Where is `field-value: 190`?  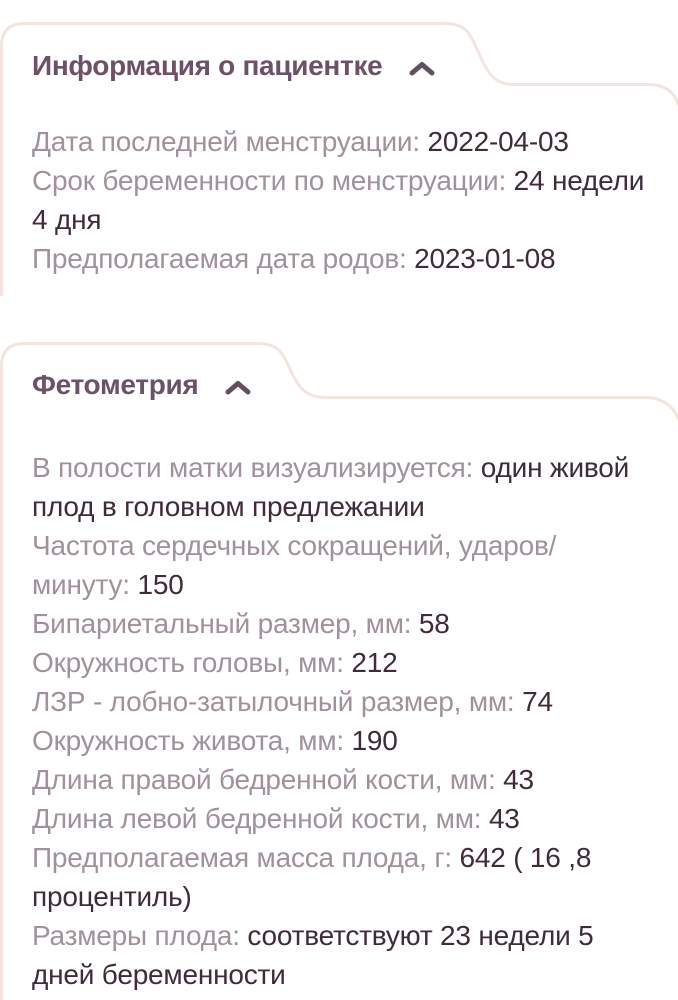 field-value: 190 is located at coordinates (374, 740).